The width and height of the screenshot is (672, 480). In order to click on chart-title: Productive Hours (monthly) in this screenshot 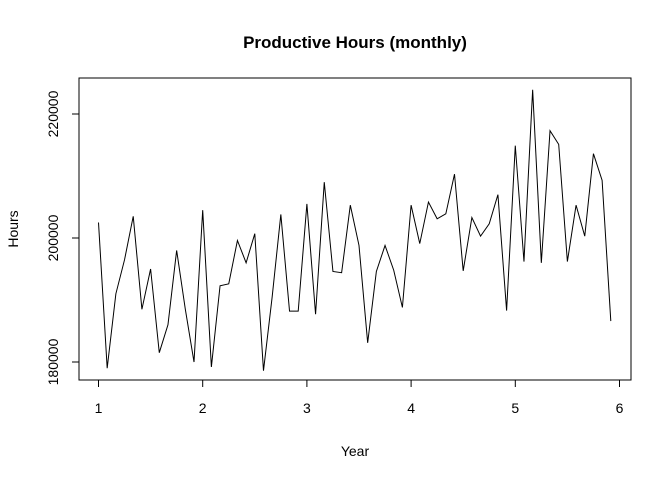, I will do `click(355, 42)`.